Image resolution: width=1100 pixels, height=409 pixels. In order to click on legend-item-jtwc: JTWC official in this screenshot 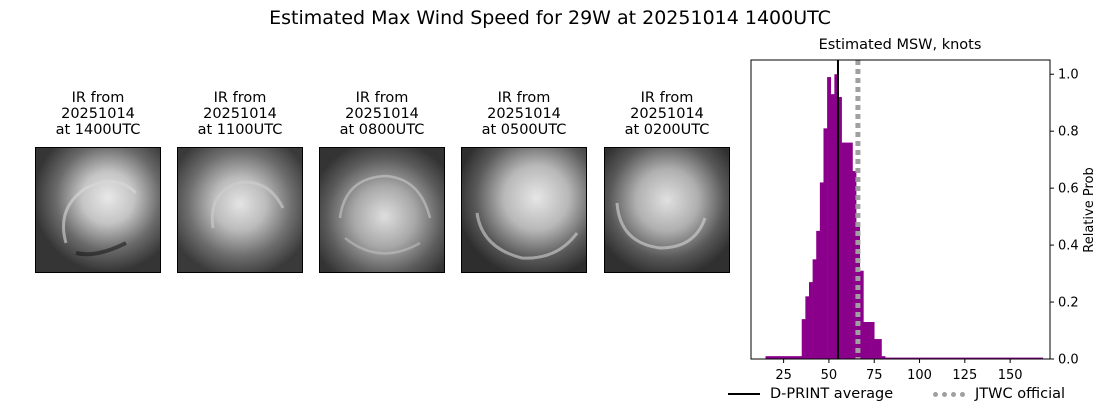, I will do `click(999, 394)`.